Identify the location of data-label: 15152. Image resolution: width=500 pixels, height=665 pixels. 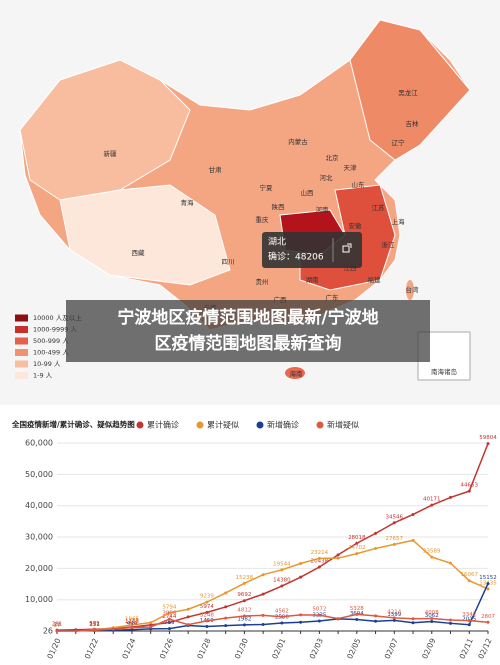
(488, 578).